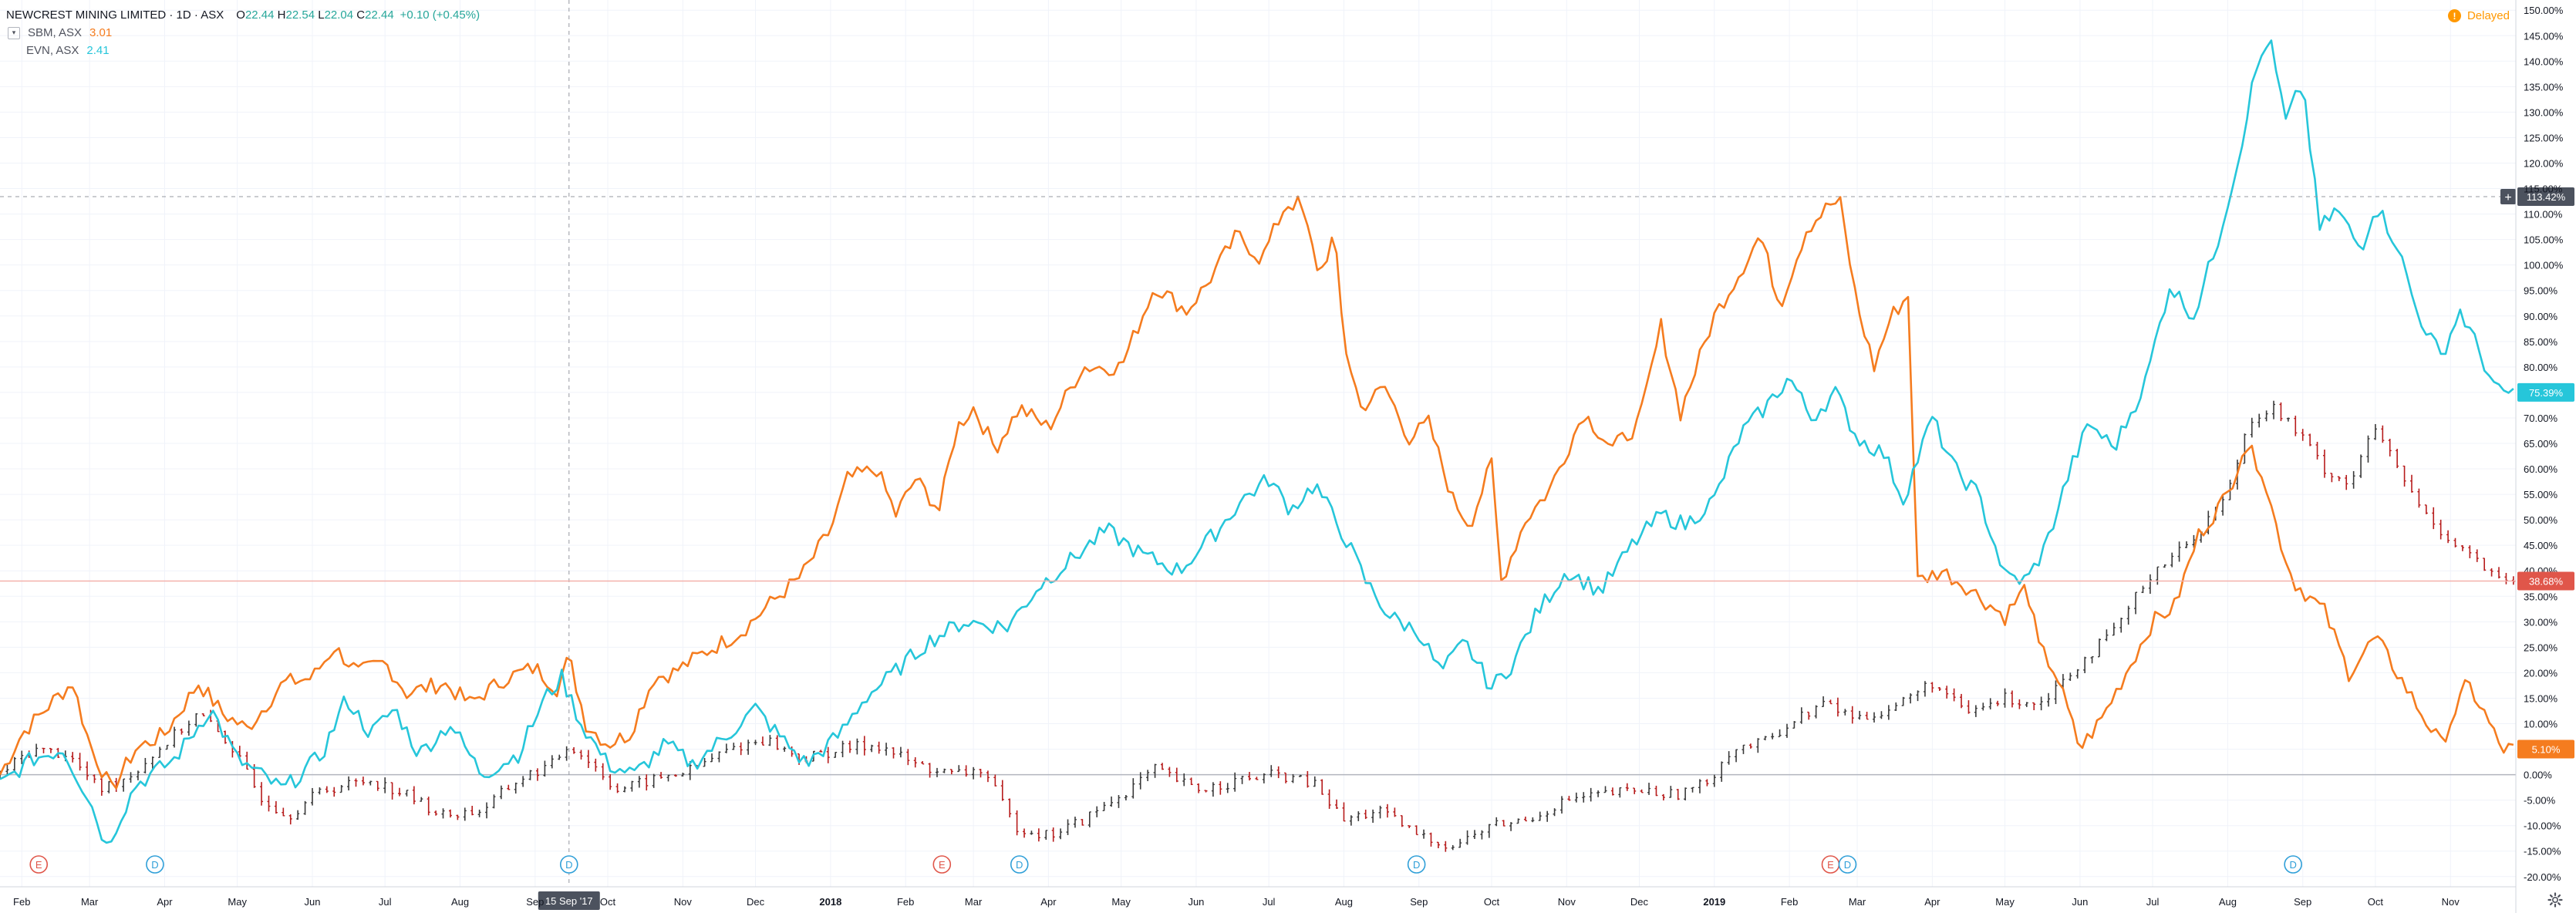 Image resolution: width=2576 pixels, height=913 pixels. Describe the element at coordinates (905, 902) in the screenshot. I see `x-tick-label: Feb` at that location.